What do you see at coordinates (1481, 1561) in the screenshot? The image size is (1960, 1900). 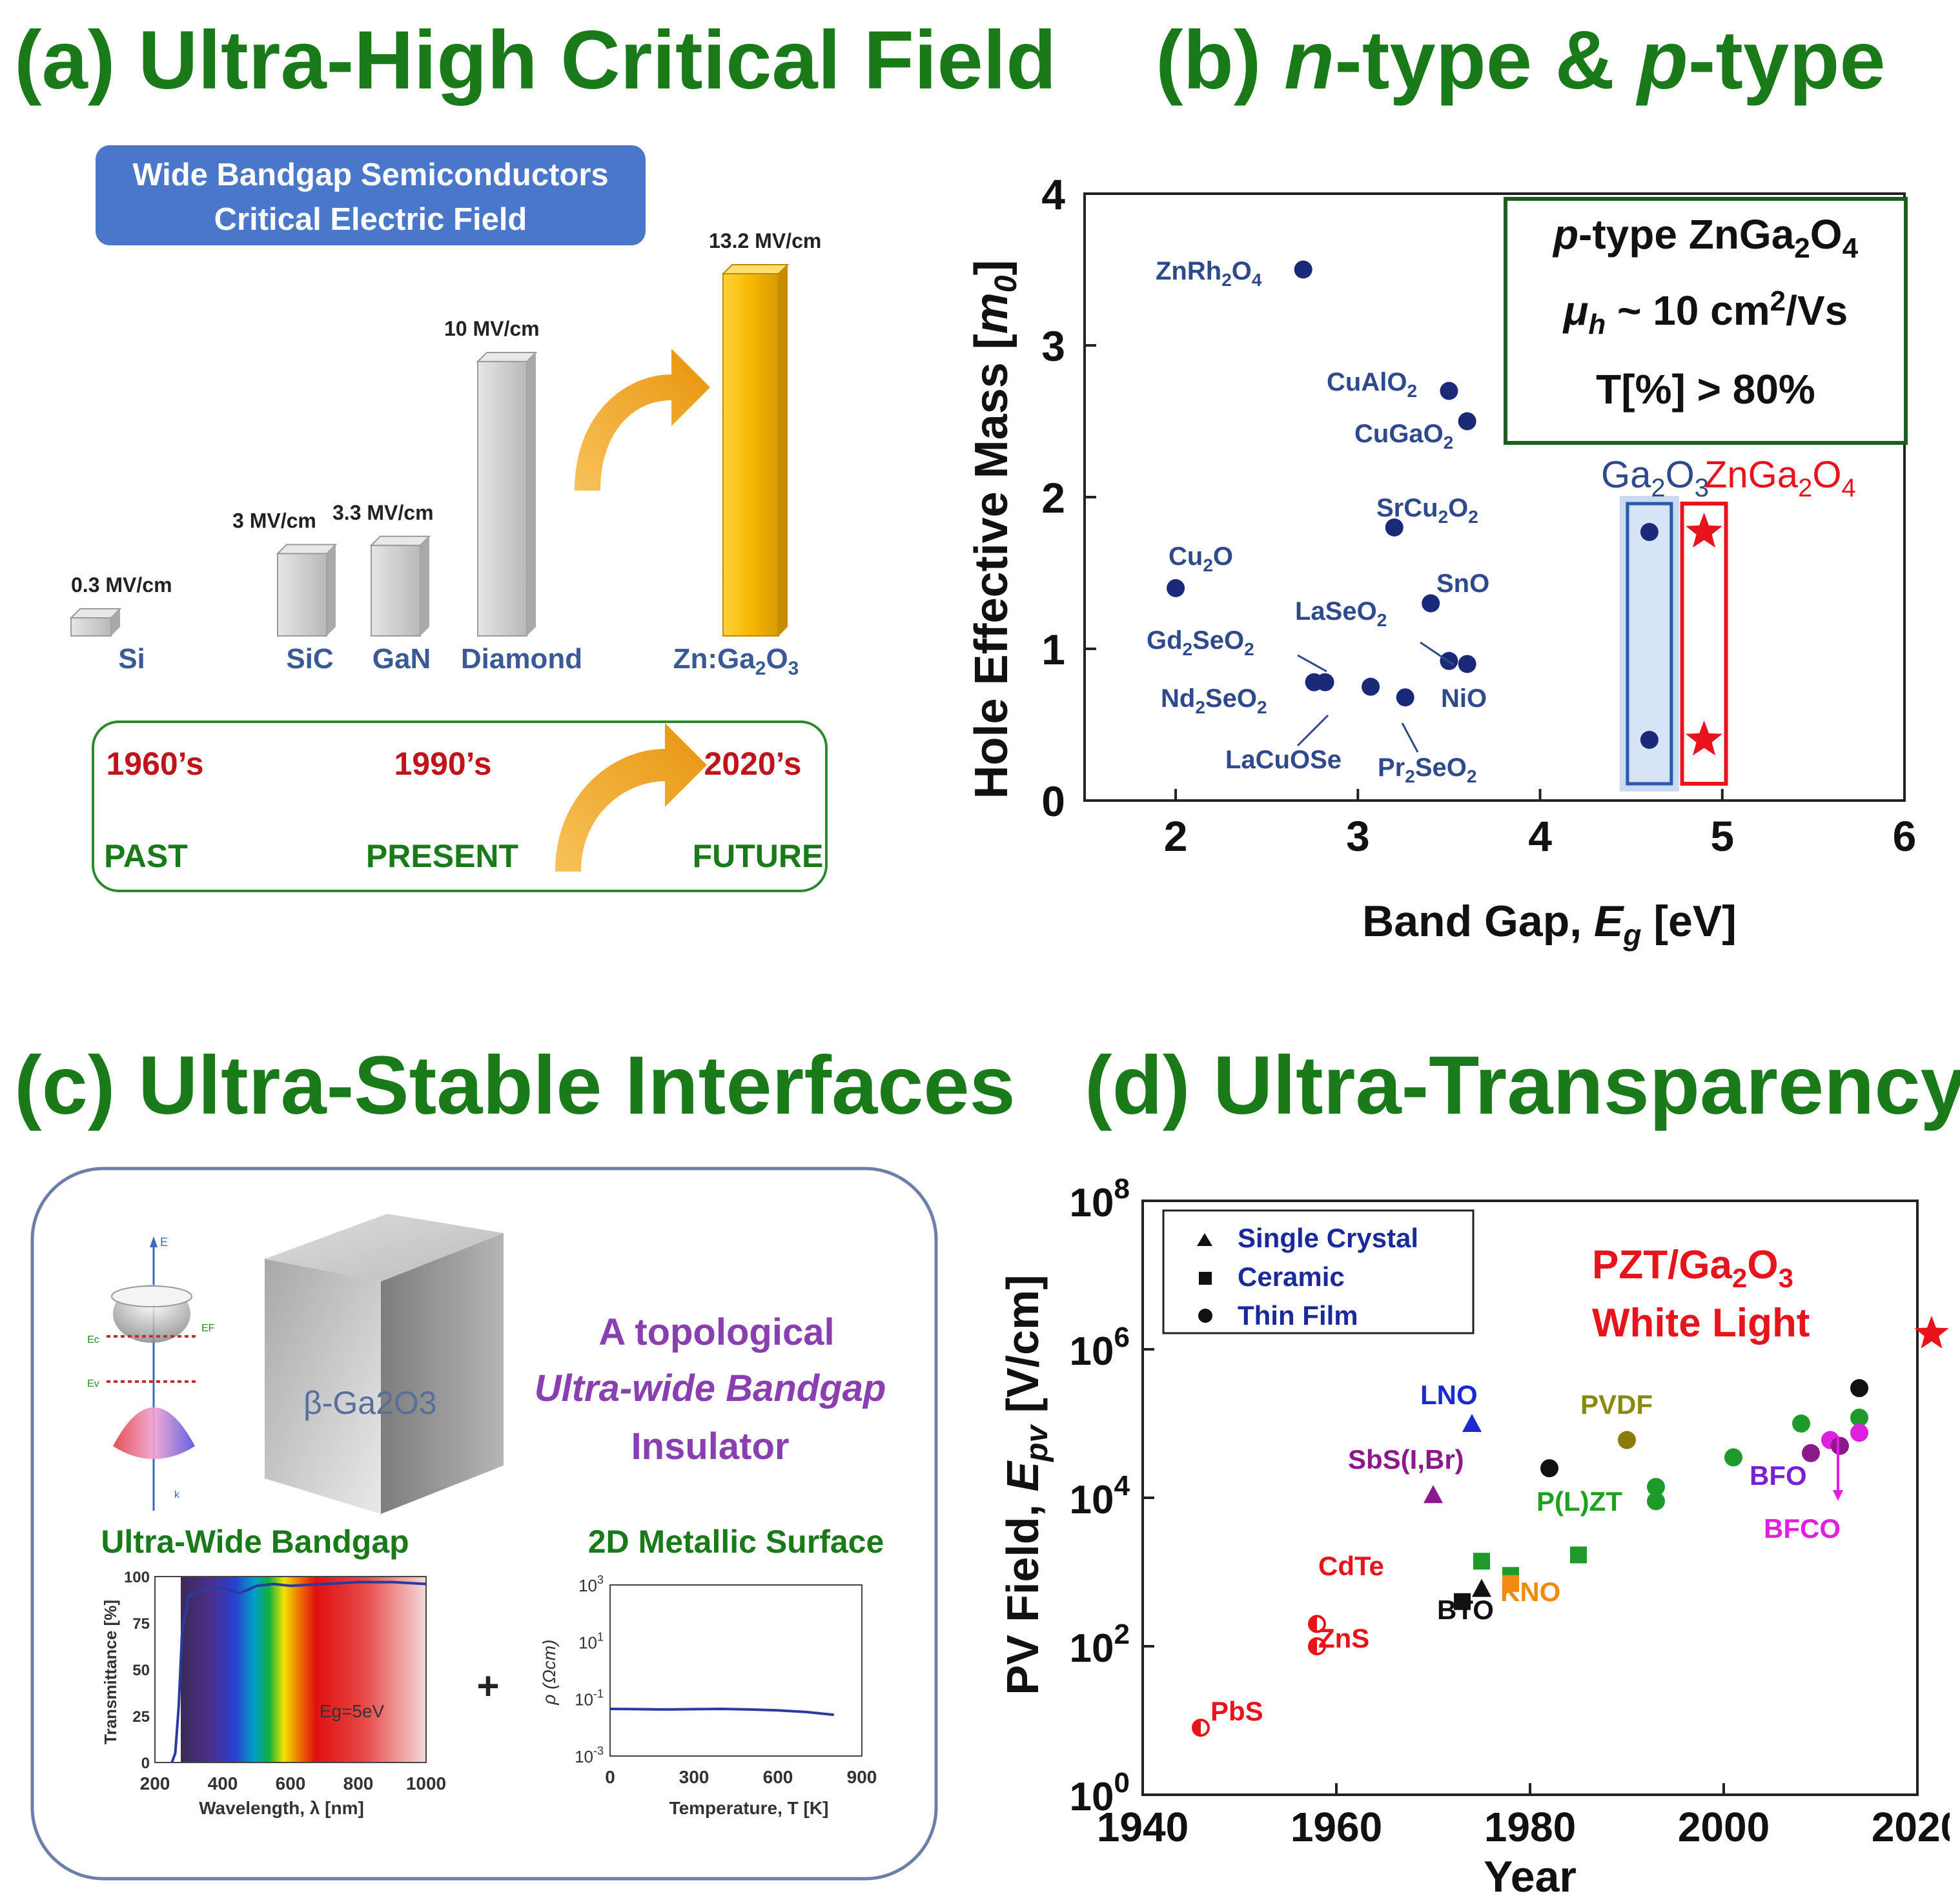 I see `point-green-1975` at bounding box center [1481, 1561].